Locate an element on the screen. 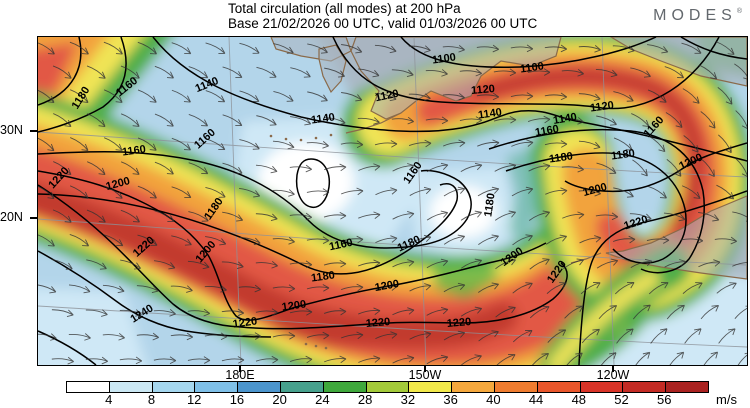 The width and height of the screenshot is (750, 408). colorbar-tick-value: 8 is located at coordinates (151, 399).